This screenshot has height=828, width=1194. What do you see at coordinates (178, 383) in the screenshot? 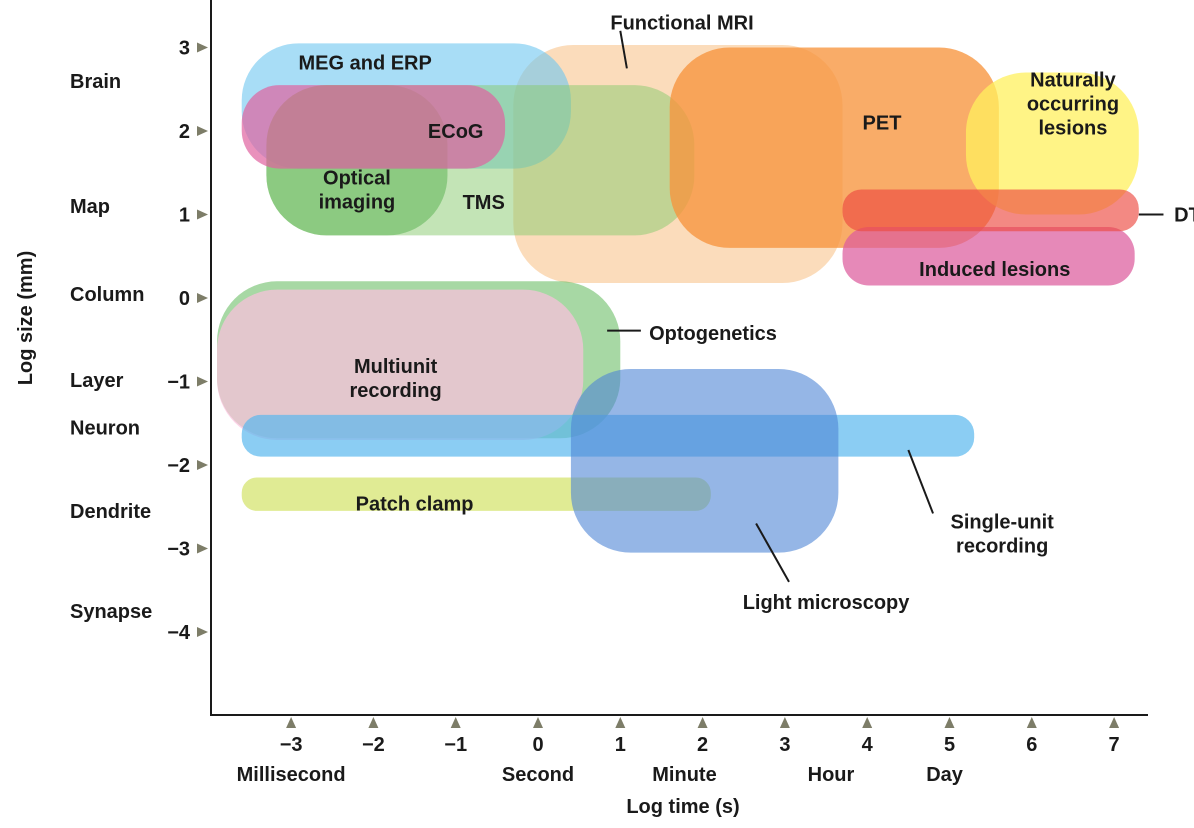
I see `y-tick-label: −1` at bounding box center [178, 383].